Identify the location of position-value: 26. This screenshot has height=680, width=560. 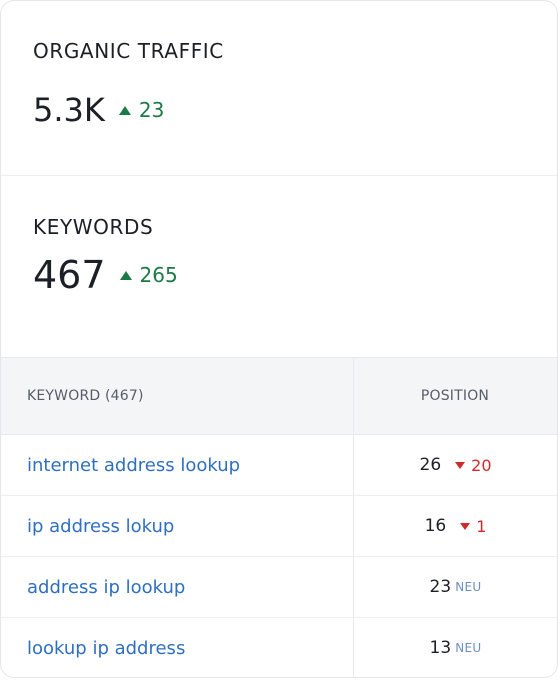
(430, 465).